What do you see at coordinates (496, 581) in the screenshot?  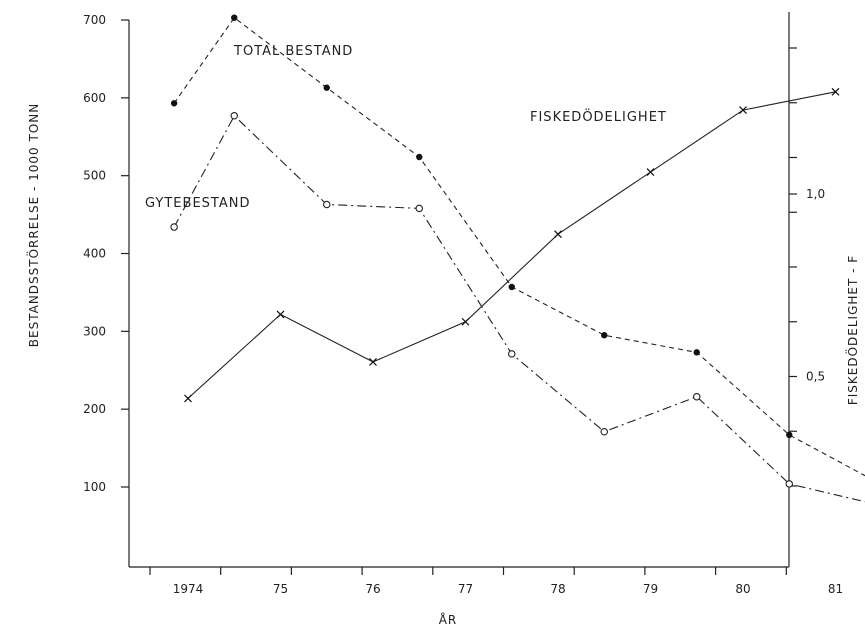 I see `x-axis-ticks: 1974 75 76 77 78 79 80 81` at bounding box center [496, 581].